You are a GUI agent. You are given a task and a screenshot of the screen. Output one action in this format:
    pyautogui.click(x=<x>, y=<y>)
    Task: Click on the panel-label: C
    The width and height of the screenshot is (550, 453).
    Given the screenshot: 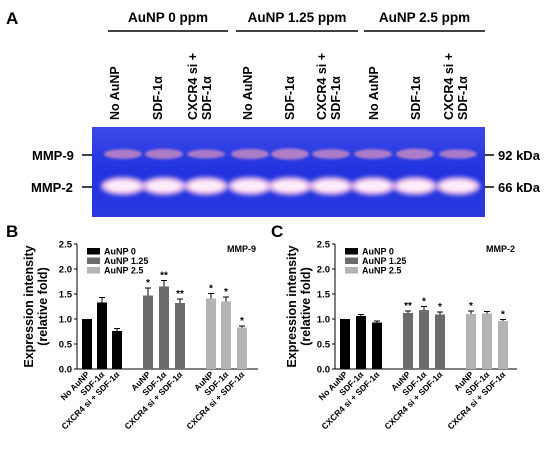 What is the action you would take?
    pyautogui.click(x=277, y=231)
    